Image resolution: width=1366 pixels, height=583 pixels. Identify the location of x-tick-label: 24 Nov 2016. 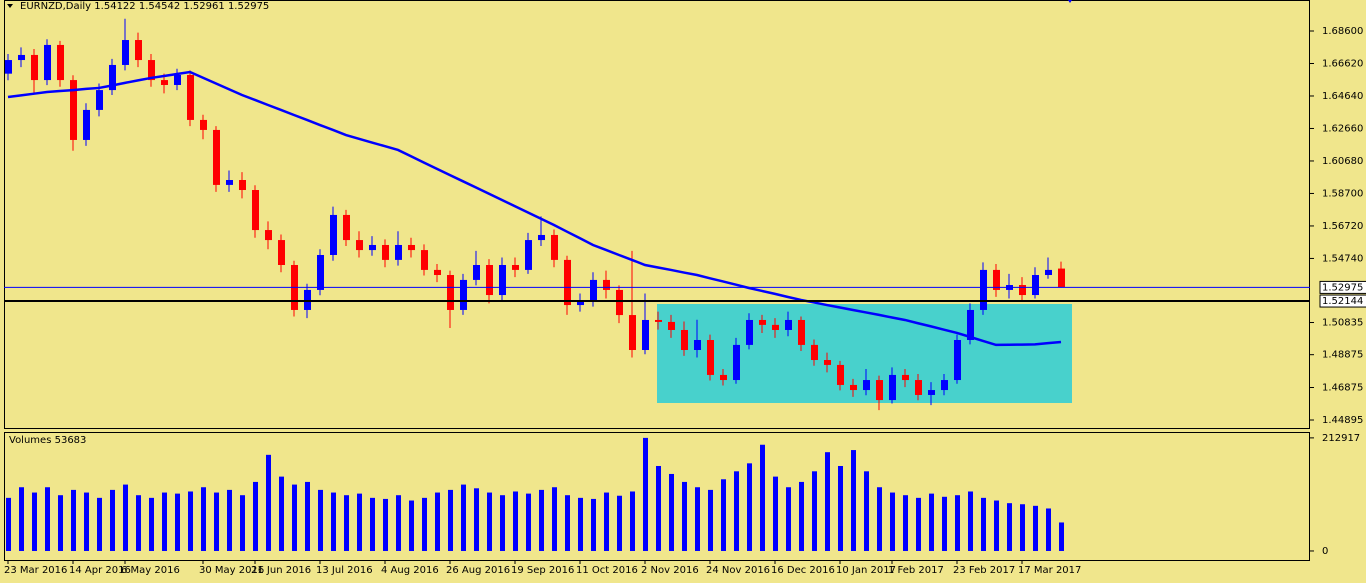
(738, 570).